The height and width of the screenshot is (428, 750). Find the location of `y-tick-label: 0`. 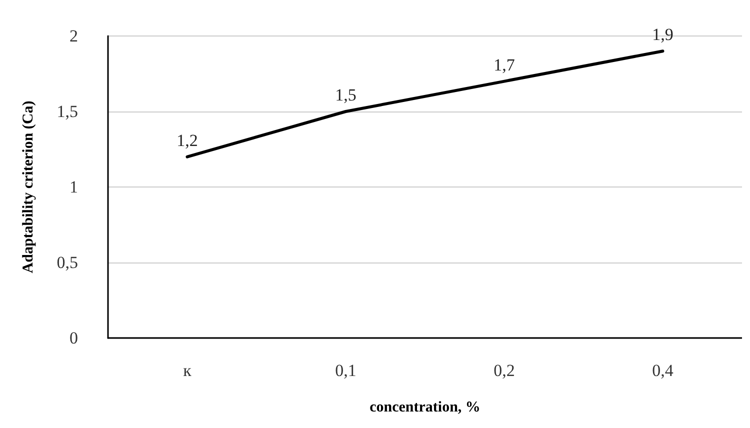

y-tick-label: 0 is located at coordinates (74, 338).